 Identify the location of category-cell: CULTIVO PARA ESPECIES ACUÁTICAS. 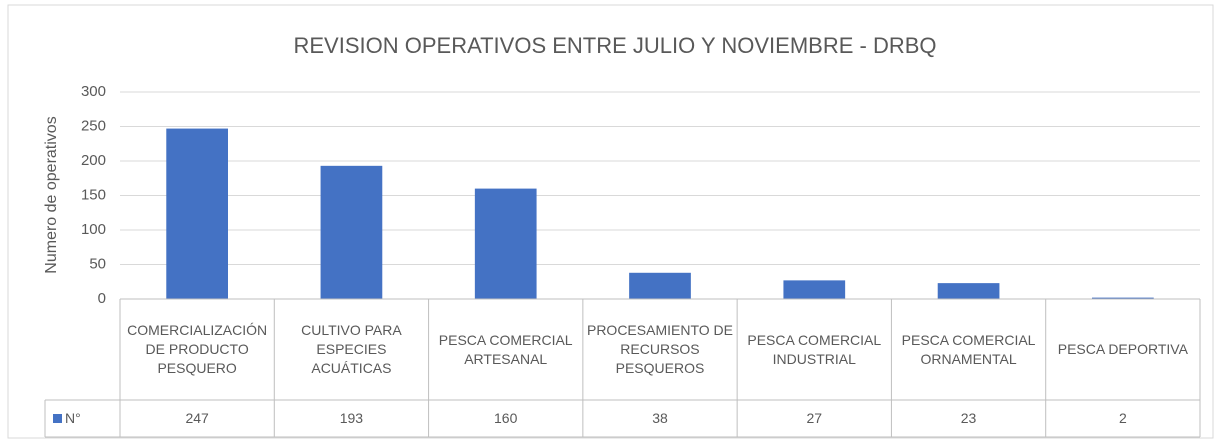
(351, 349).